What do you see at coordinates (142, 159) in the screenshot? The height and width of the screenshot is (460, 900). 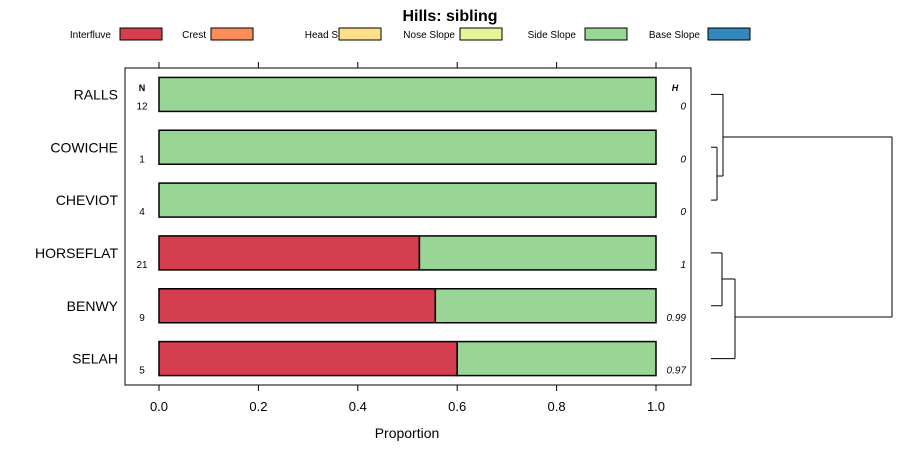 I see `n-value: 1` at bounding box center [142, 159].